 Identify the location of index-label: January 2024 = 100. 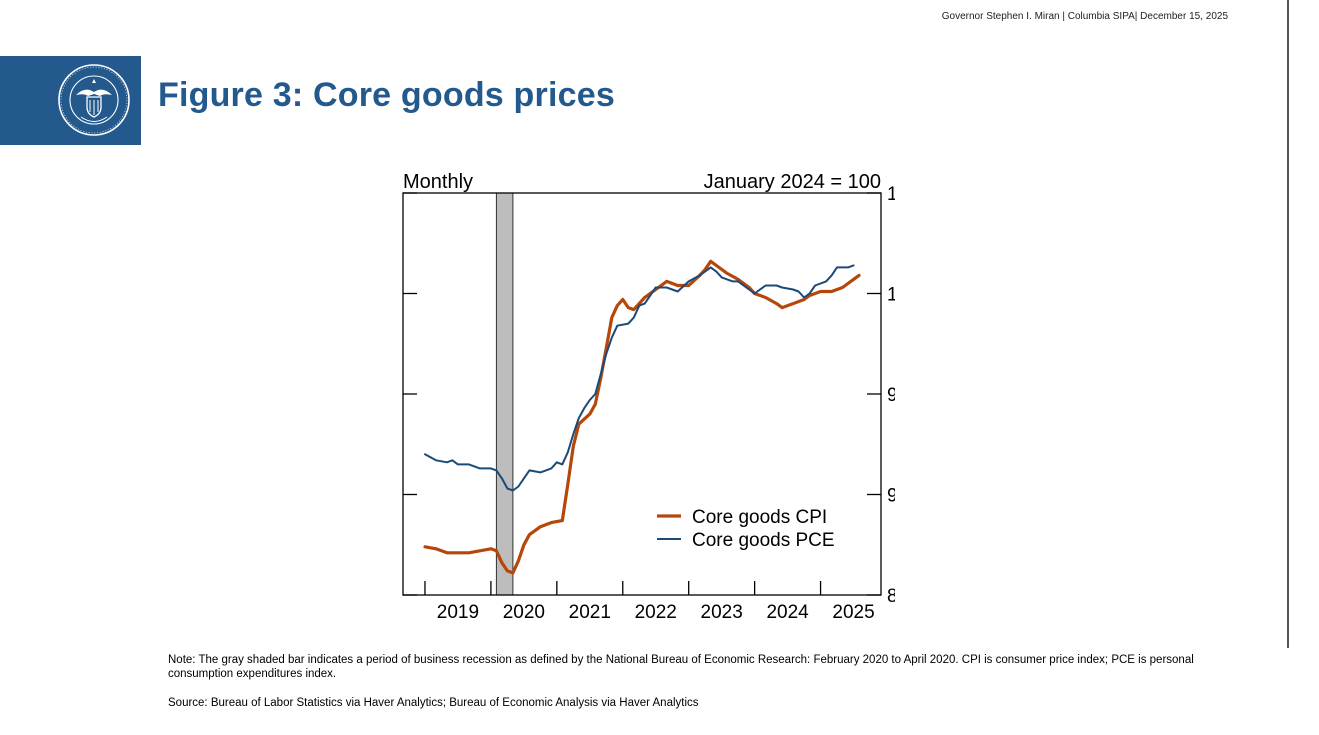
(792, 182).